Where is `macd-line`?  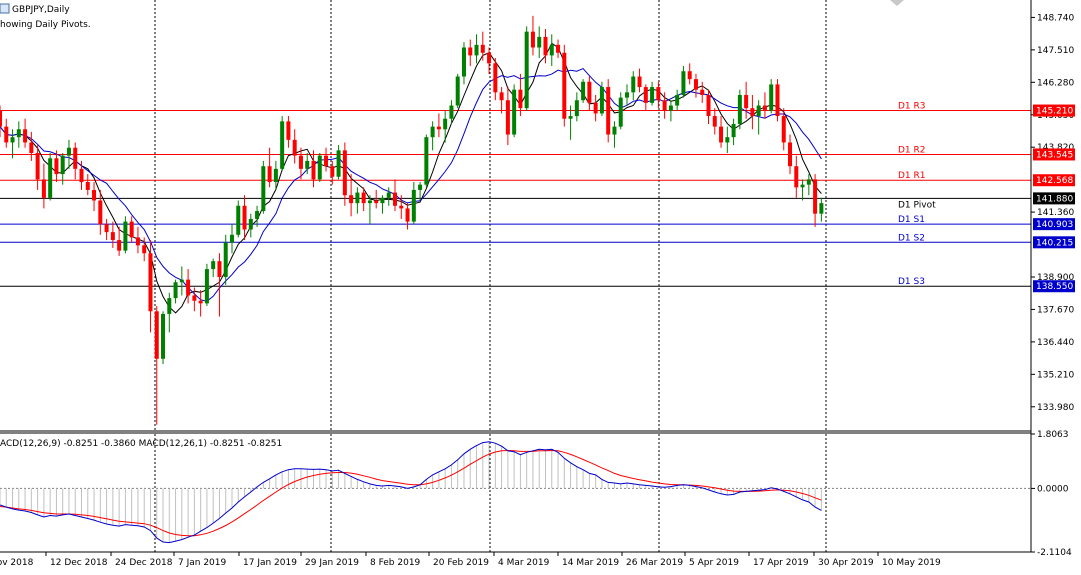
macd-line is located at coordinates (411, 492).